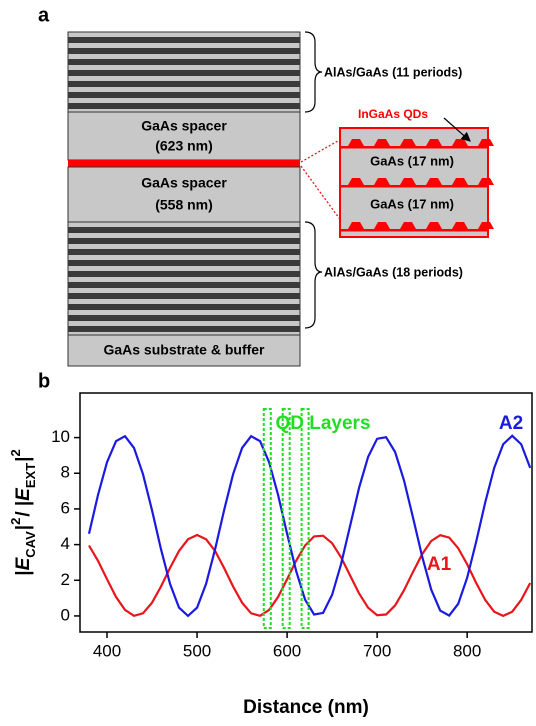 The width and height of the screenshot is (536, 726). What do you see at coordinates (326, 148) in the screenshot?
I see `zoom-line` at bounding box center [326, 148].